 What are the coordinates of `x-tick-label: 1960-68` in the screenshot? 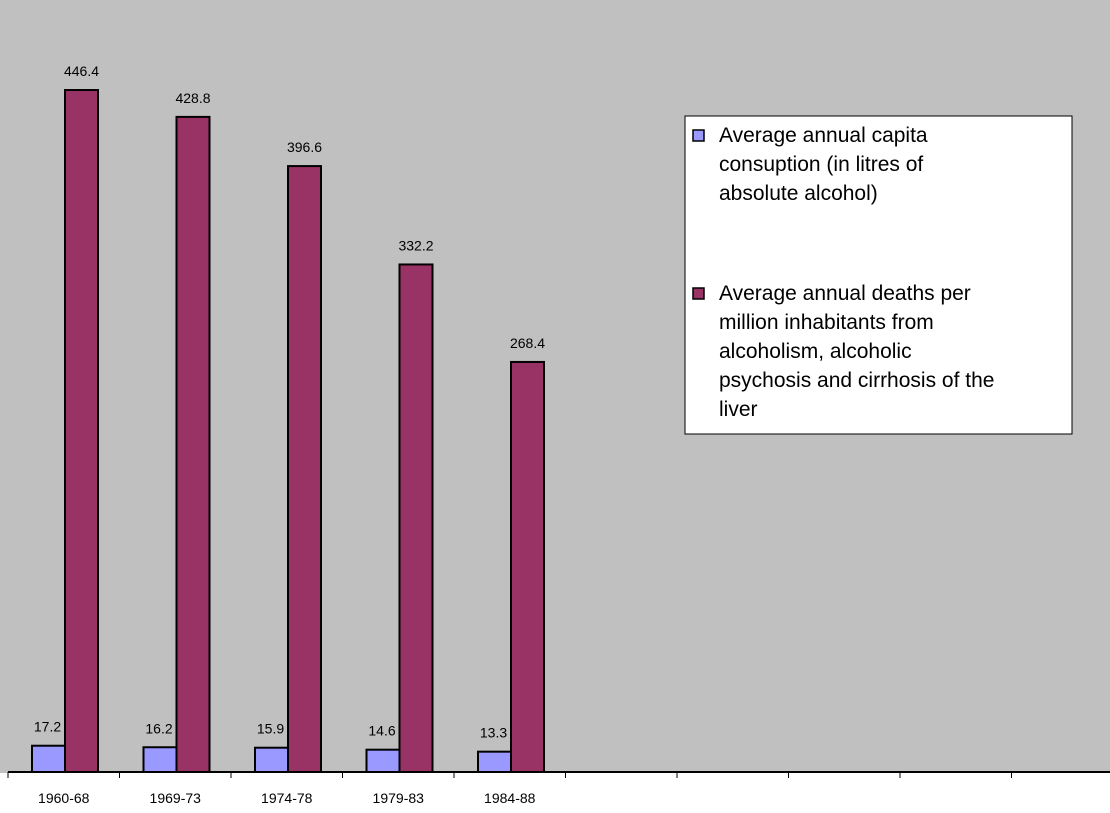 It's located at (64, 798).